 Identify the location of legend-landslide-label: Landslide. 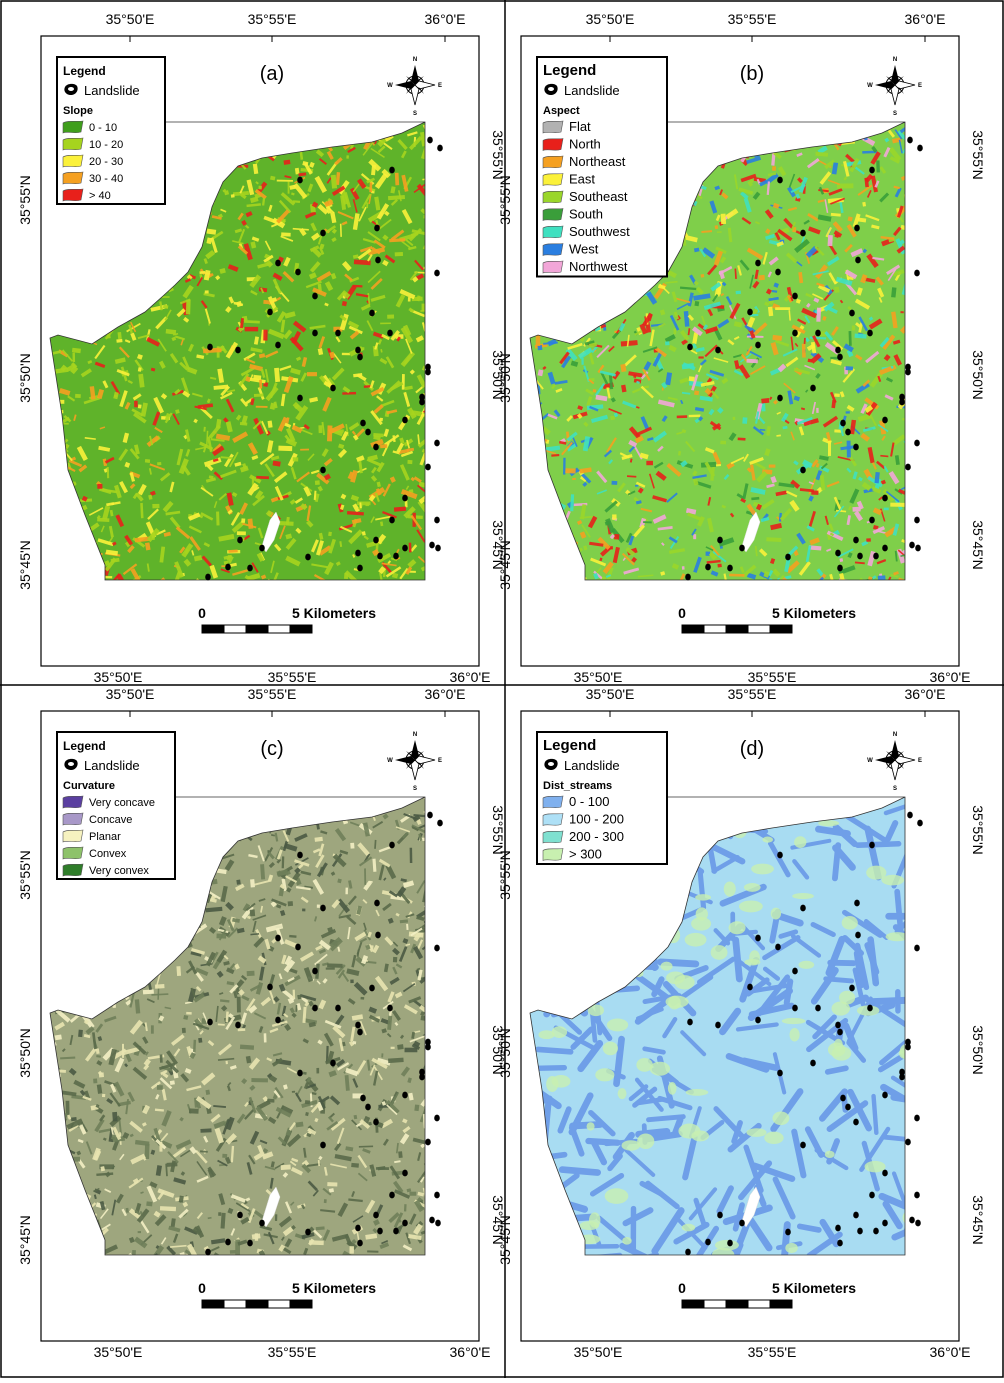
(592, 90).